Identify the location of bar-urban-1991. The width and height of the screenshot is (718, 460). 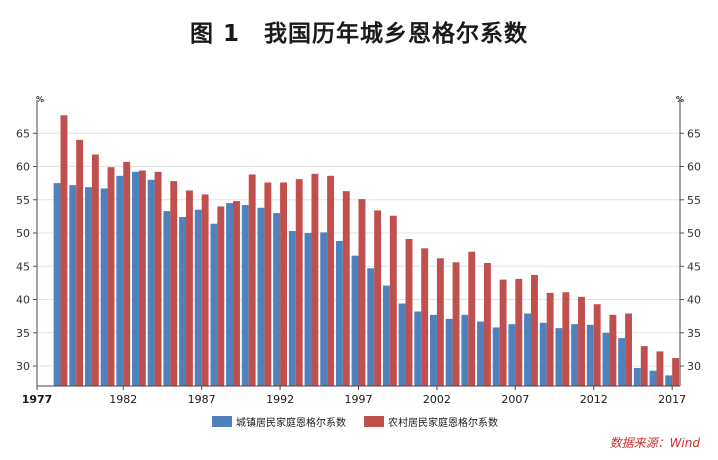
(261, 296).